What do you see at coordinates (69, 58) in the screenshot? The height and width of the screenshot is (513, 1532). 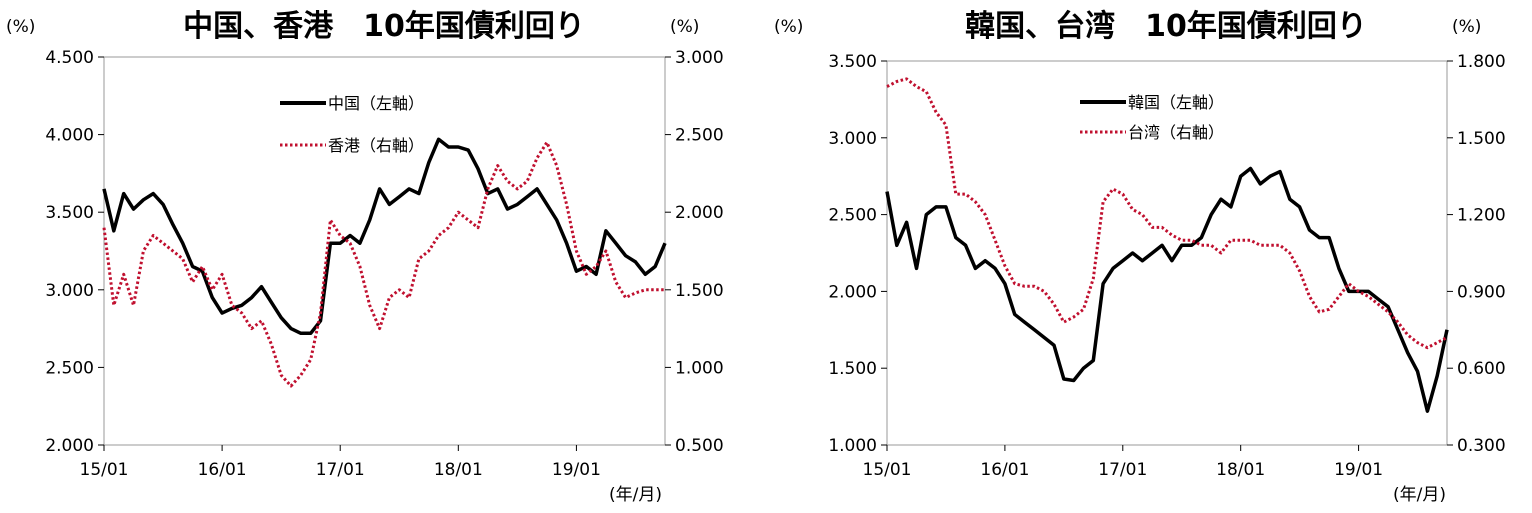 I see `left-tick-label: 4.500` at bounding box center [69, 58].